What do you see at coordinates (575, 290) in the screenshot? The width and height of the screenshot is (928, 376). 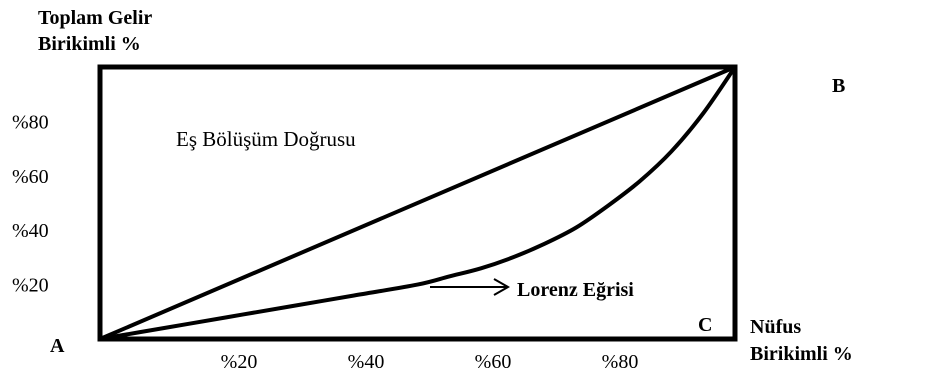 I see `lorenz-curve-label: Lorenz Eğrisi` at bounding box center [575, 290].